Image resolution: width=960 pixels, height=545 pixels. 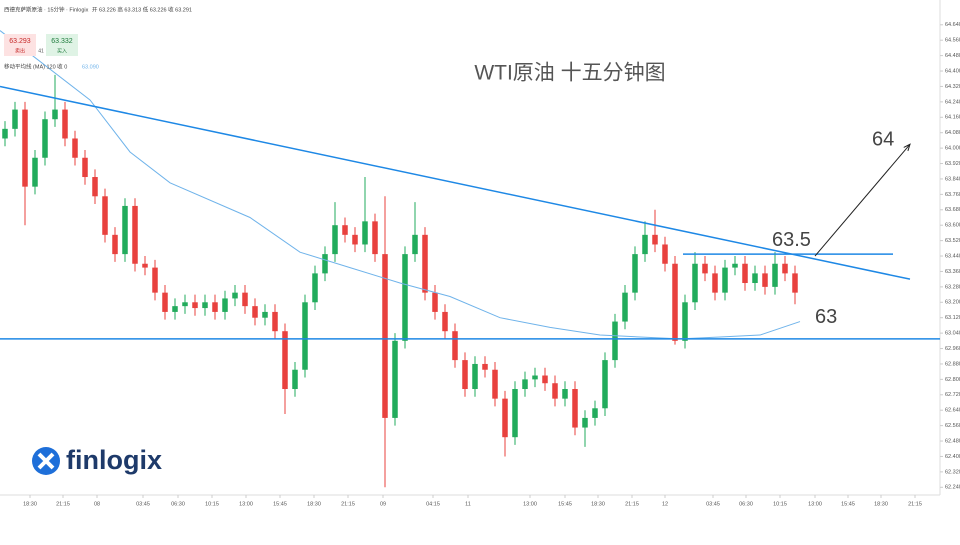 I want to click on y-tick-label: 62.800, so click(x=952, y=380).